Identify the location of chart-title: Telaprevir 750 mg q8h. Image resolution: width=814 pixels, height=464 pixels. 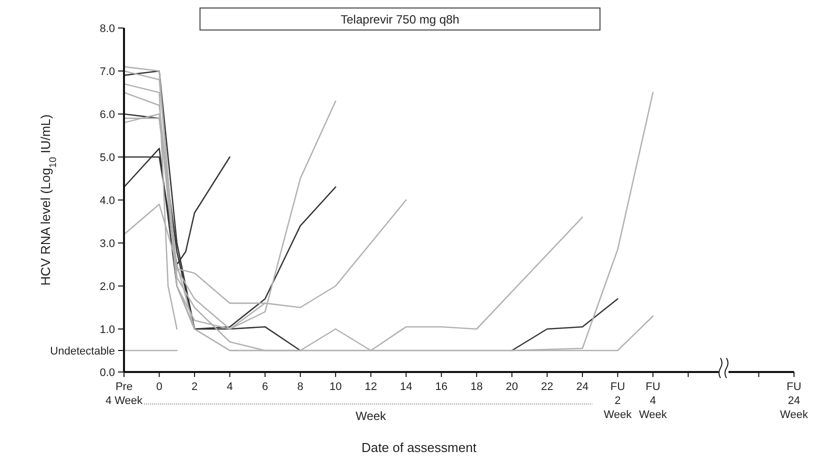
(400, 19).